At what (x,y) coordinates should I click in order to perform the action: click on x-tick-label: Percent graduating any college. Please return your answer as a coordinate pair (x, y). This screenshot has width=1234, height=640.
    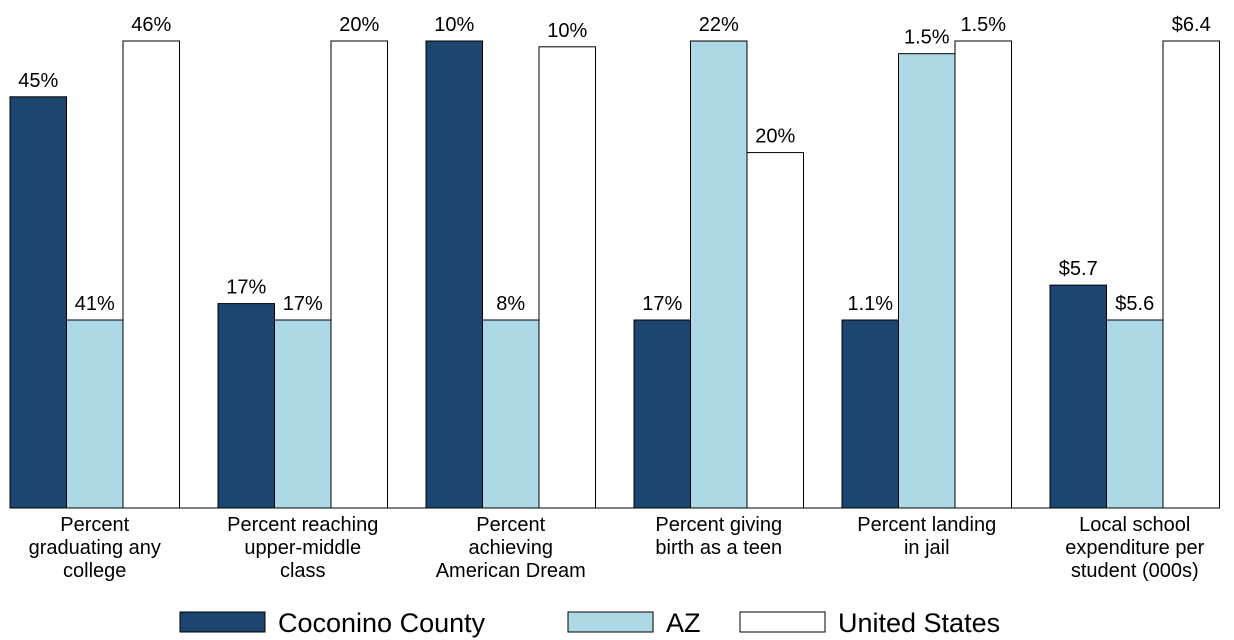
    Looking at the image, I should click on (94, 548).